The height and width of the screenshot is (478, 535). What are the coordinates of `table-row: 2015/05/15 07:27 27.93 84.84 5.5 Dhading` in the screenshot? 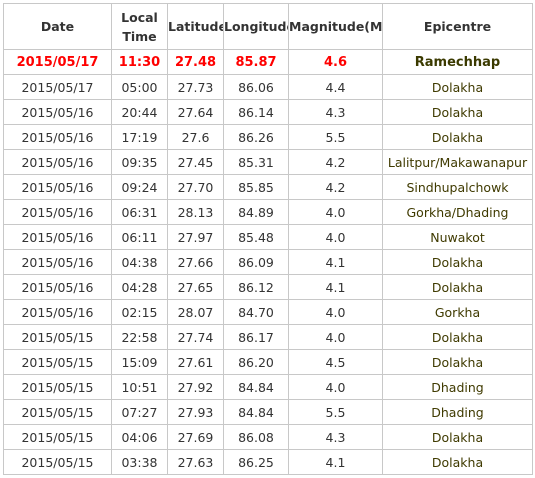 It's located at (268, 412).